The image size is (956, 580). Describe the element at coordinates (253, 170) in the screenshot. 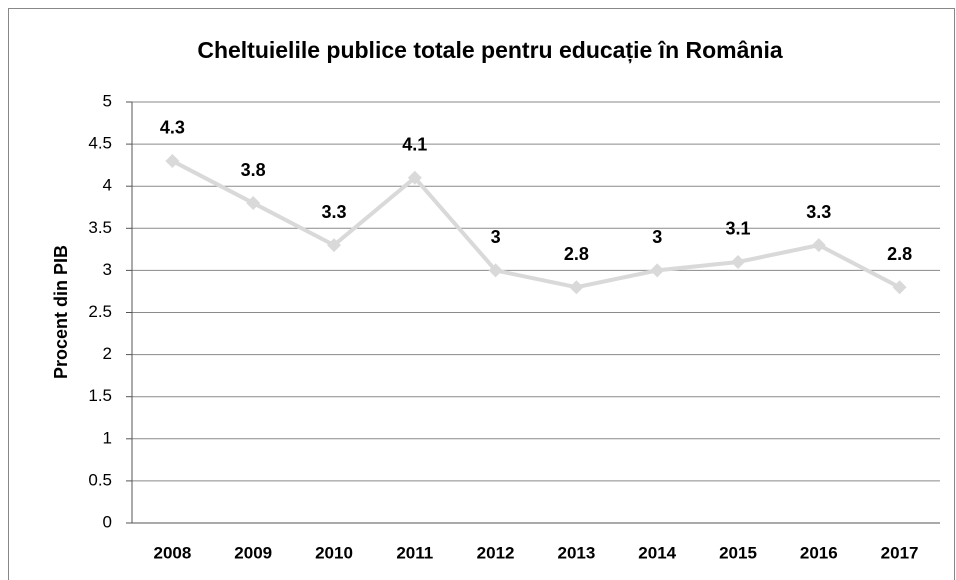

I see `data-label: 3.8` at that location.